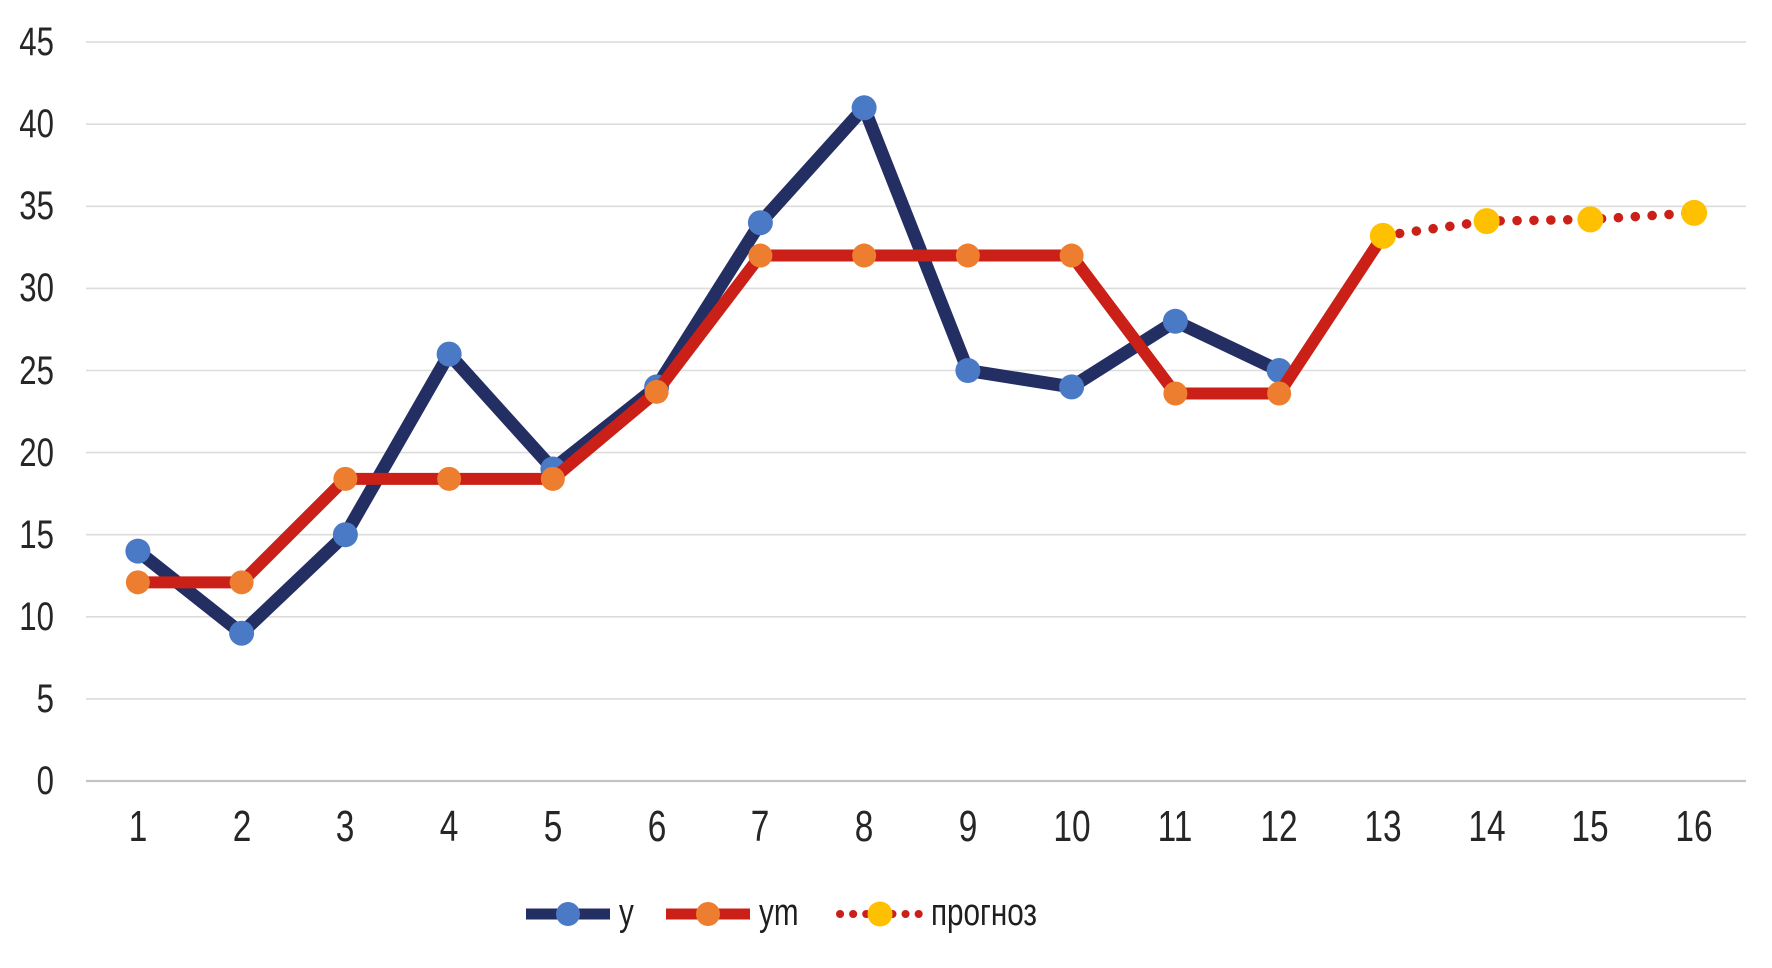  I want to click on legend-marker-forecast, so click(880, 913).